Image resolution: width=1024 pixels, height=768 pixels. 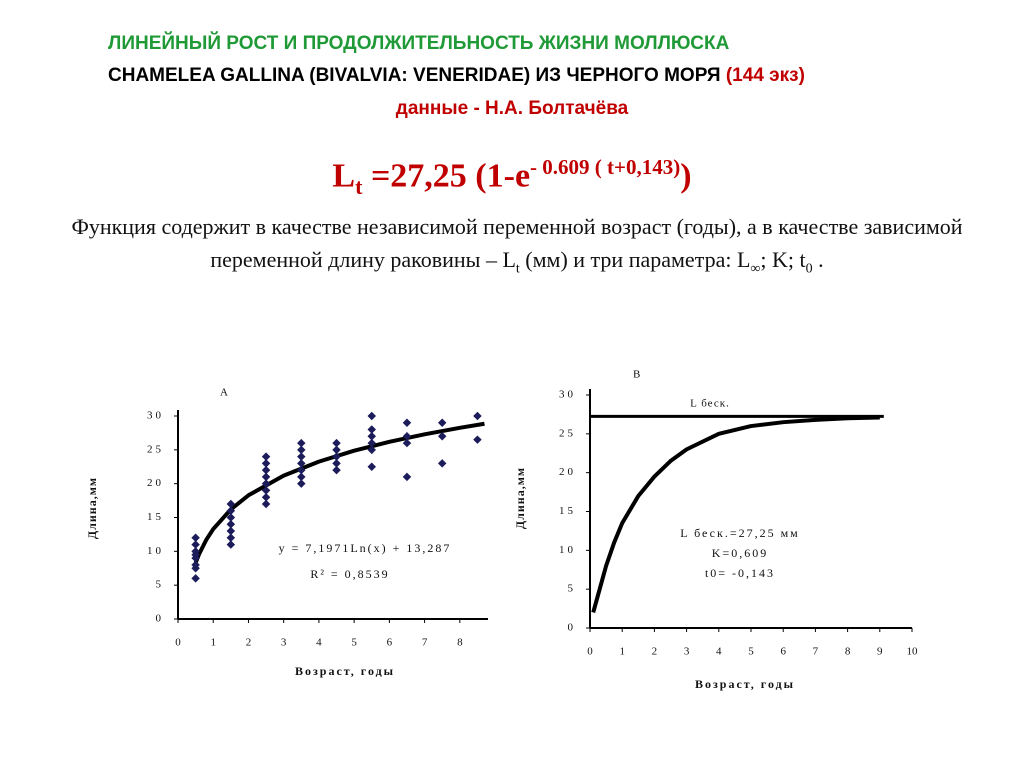 I want to click on annotation: t0= -0,143, so click(x=740, y=573).